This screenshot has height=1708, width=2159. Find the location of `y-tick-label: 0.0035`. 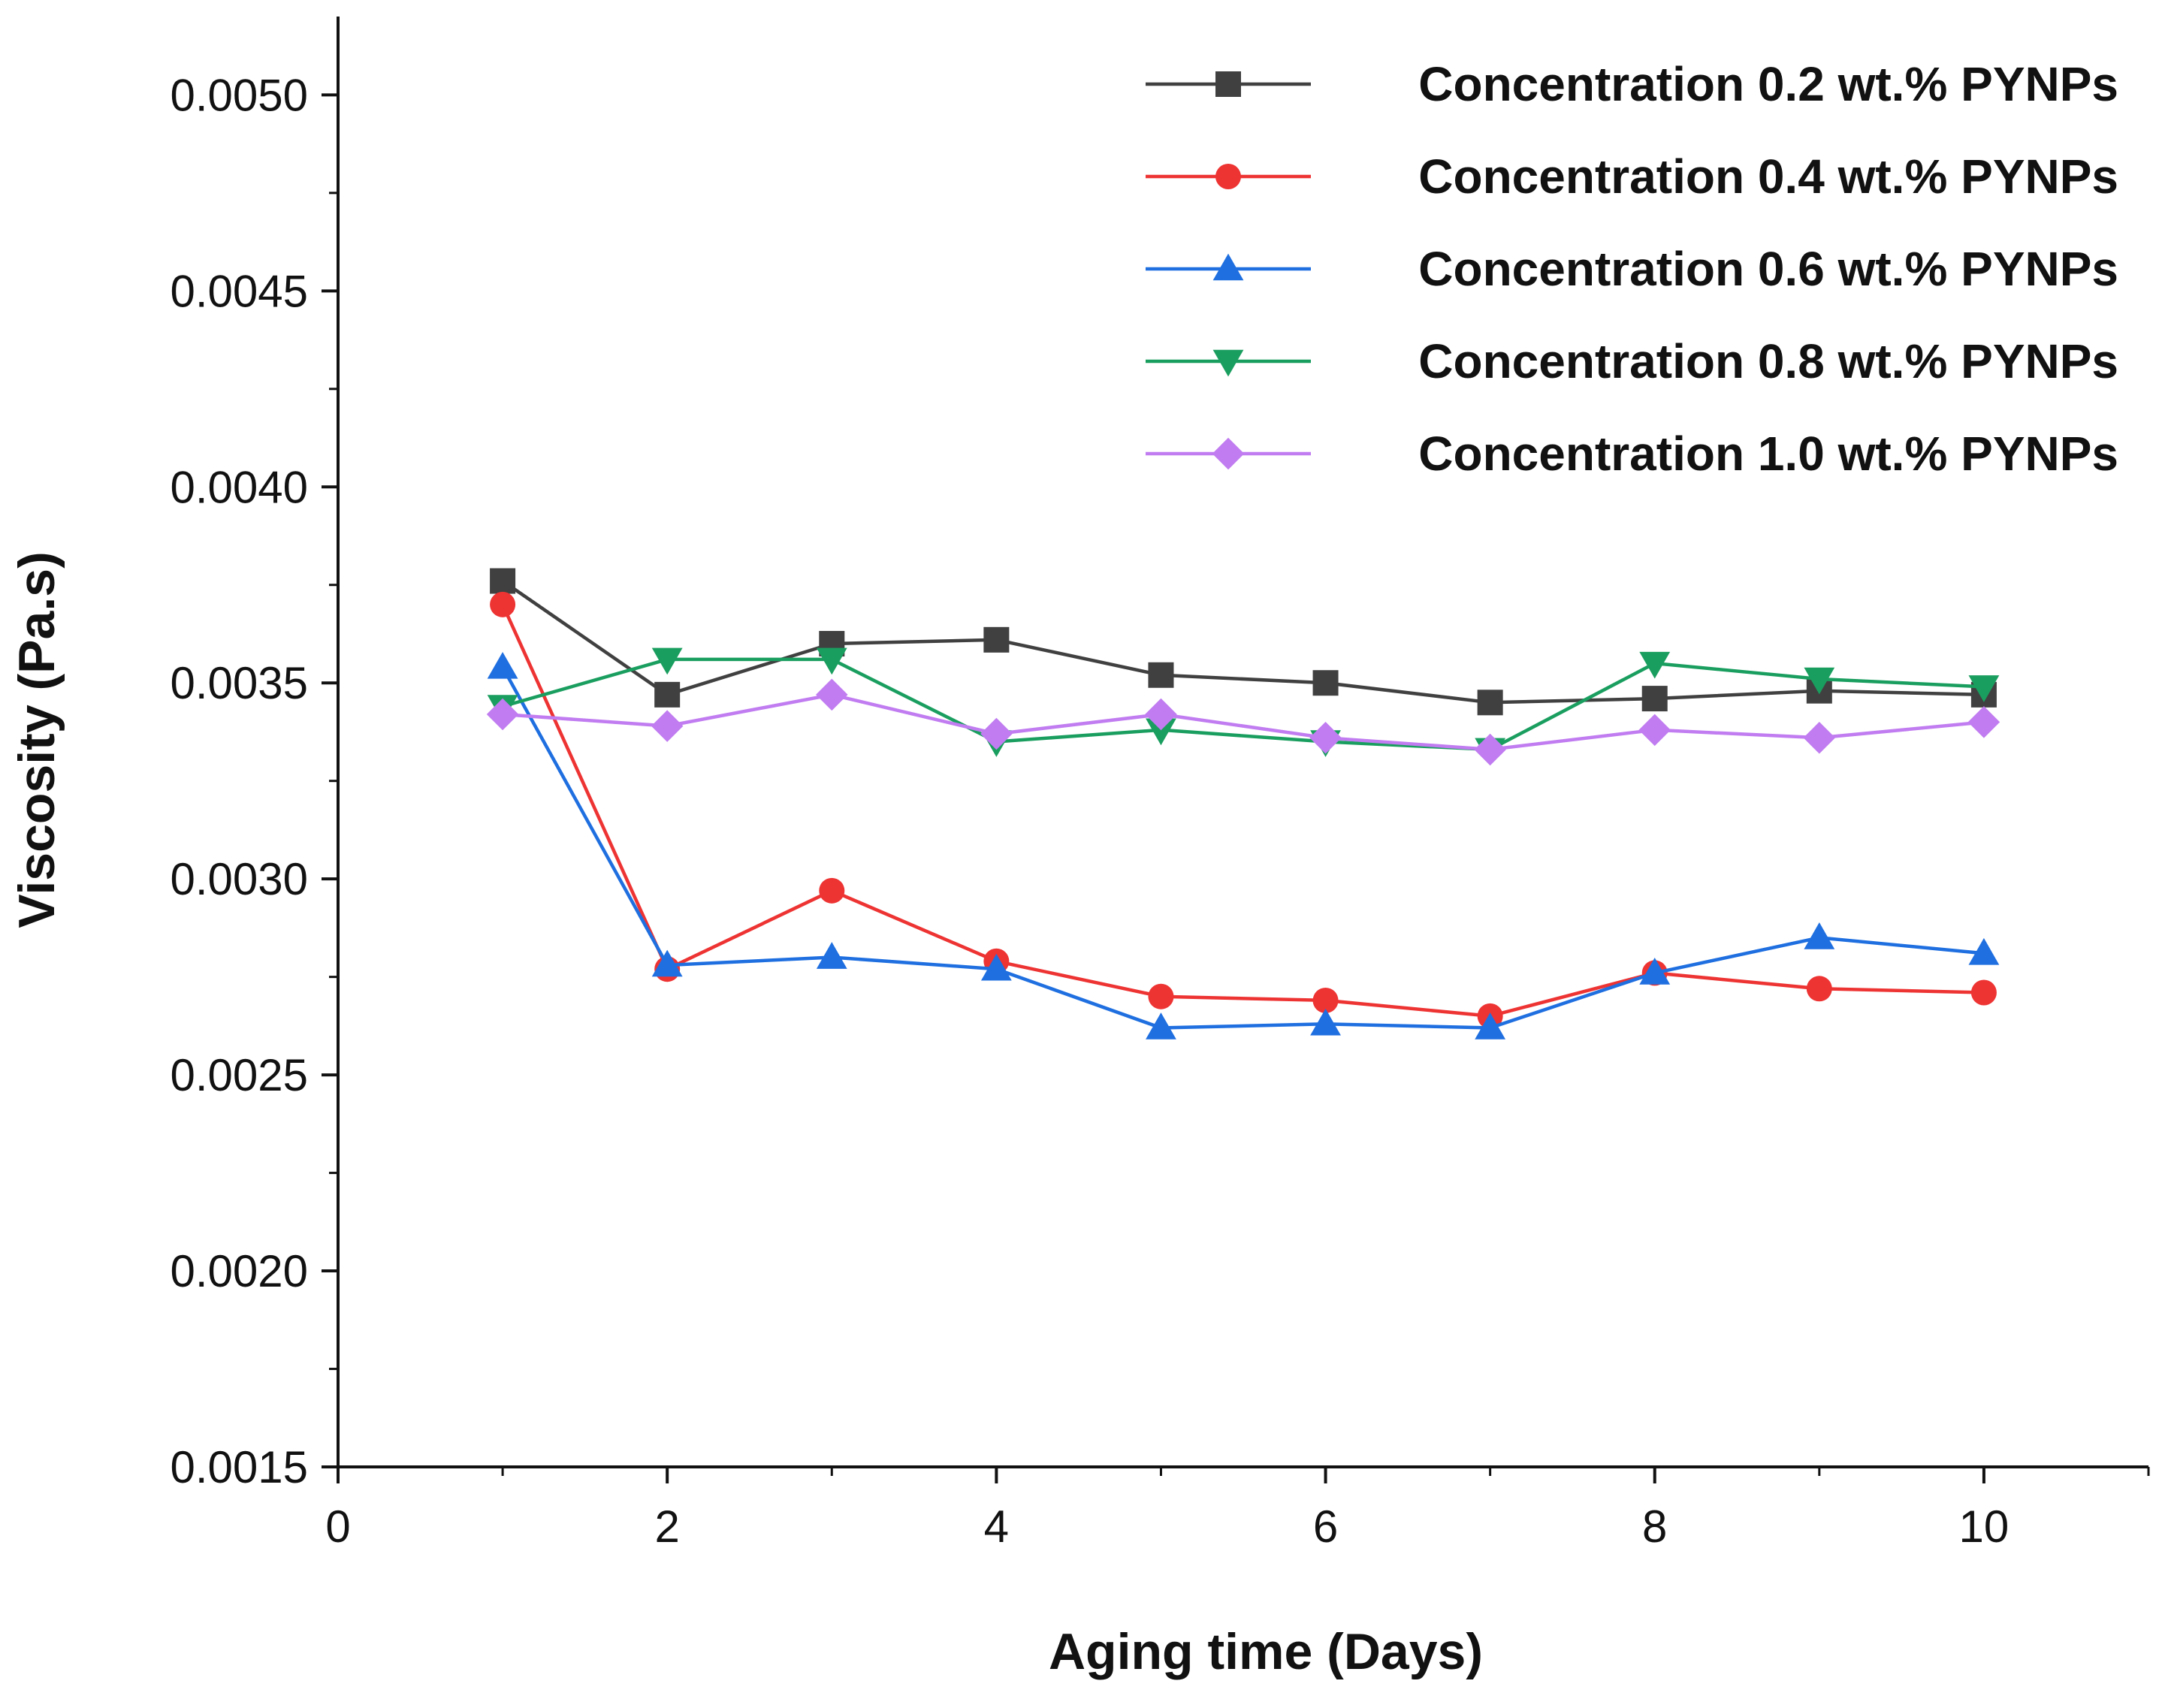

y-tick-label: 0.0035 is located at coordinates (239, 683).